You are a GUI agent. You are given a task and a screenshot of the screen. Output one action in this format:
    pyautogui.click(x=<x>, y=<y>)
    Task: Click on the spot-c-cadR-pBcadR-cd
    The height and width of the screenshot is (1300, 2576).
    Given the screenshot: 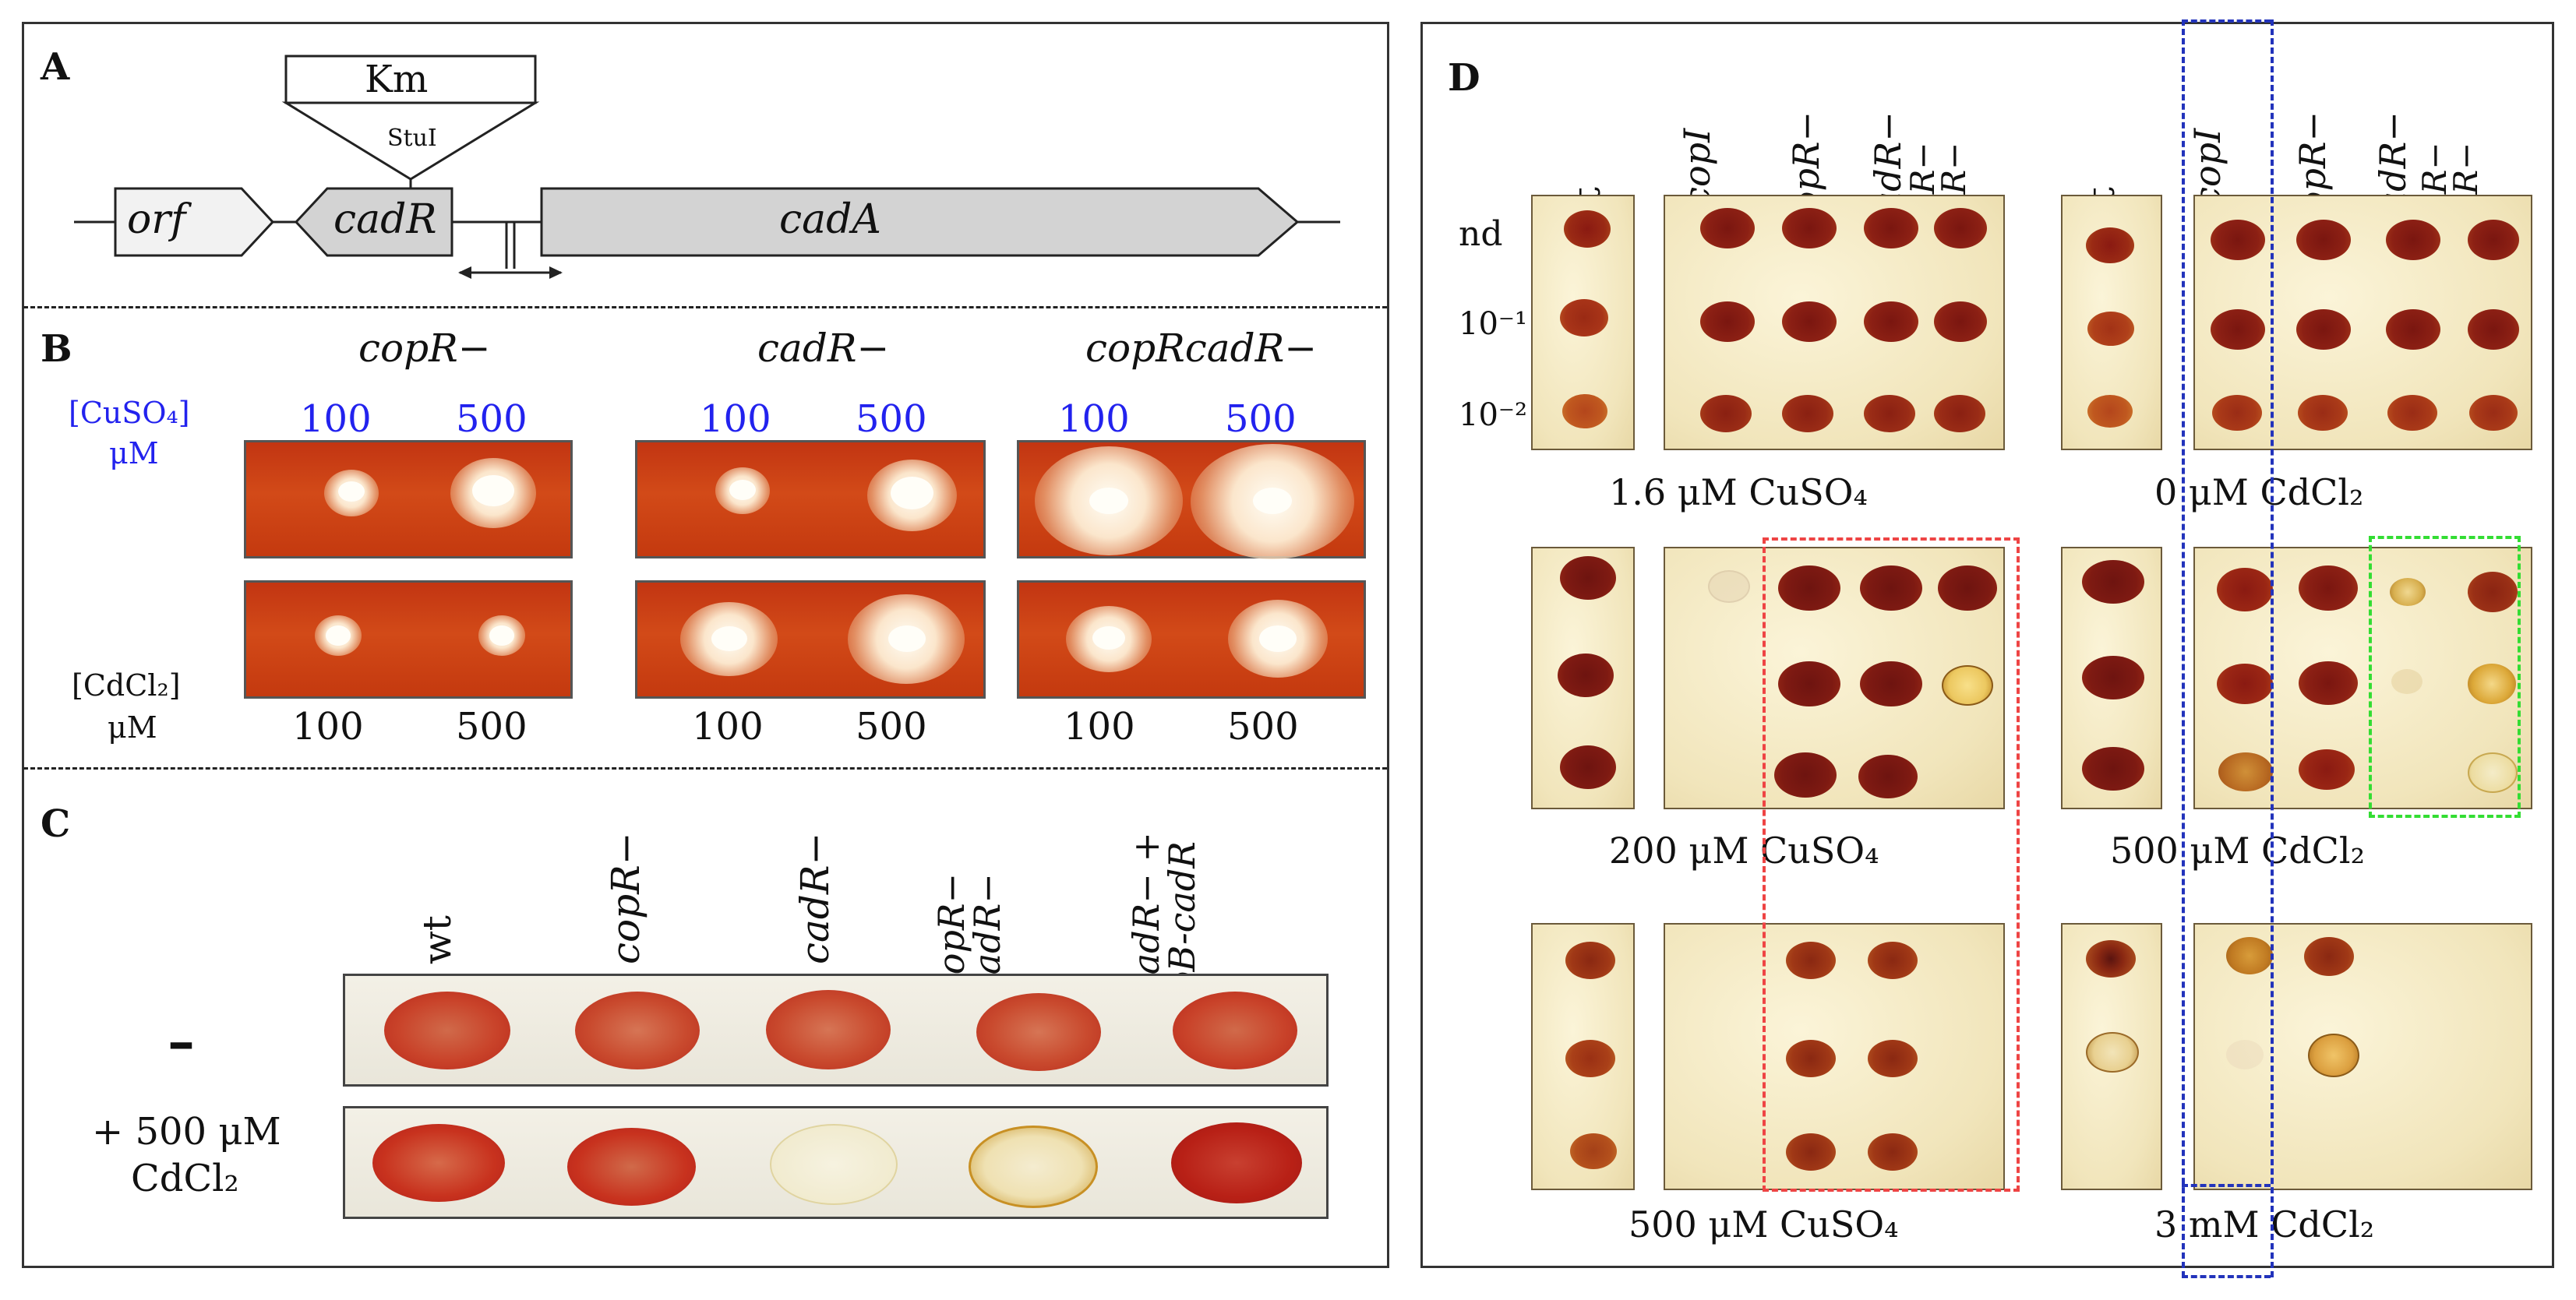 What is the action you would take?
    pyautogui.click(x=1236, y=1162)
    